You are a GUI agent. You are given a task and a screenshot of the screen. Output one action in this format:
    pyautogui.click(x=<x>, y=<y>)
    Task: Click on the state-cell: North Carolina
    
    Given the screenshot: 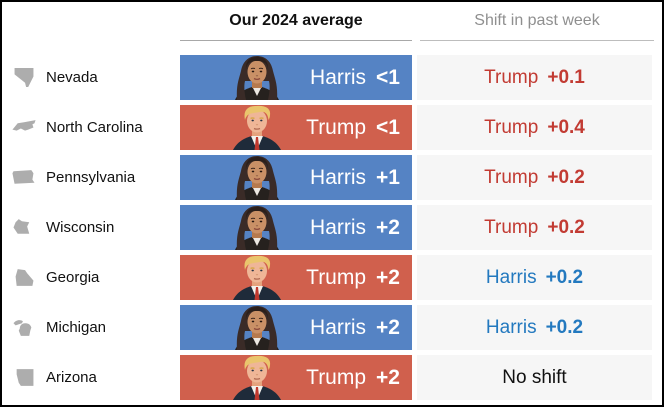 What is the action you would take?
    pyautogui.click(x=91, y=127)
    